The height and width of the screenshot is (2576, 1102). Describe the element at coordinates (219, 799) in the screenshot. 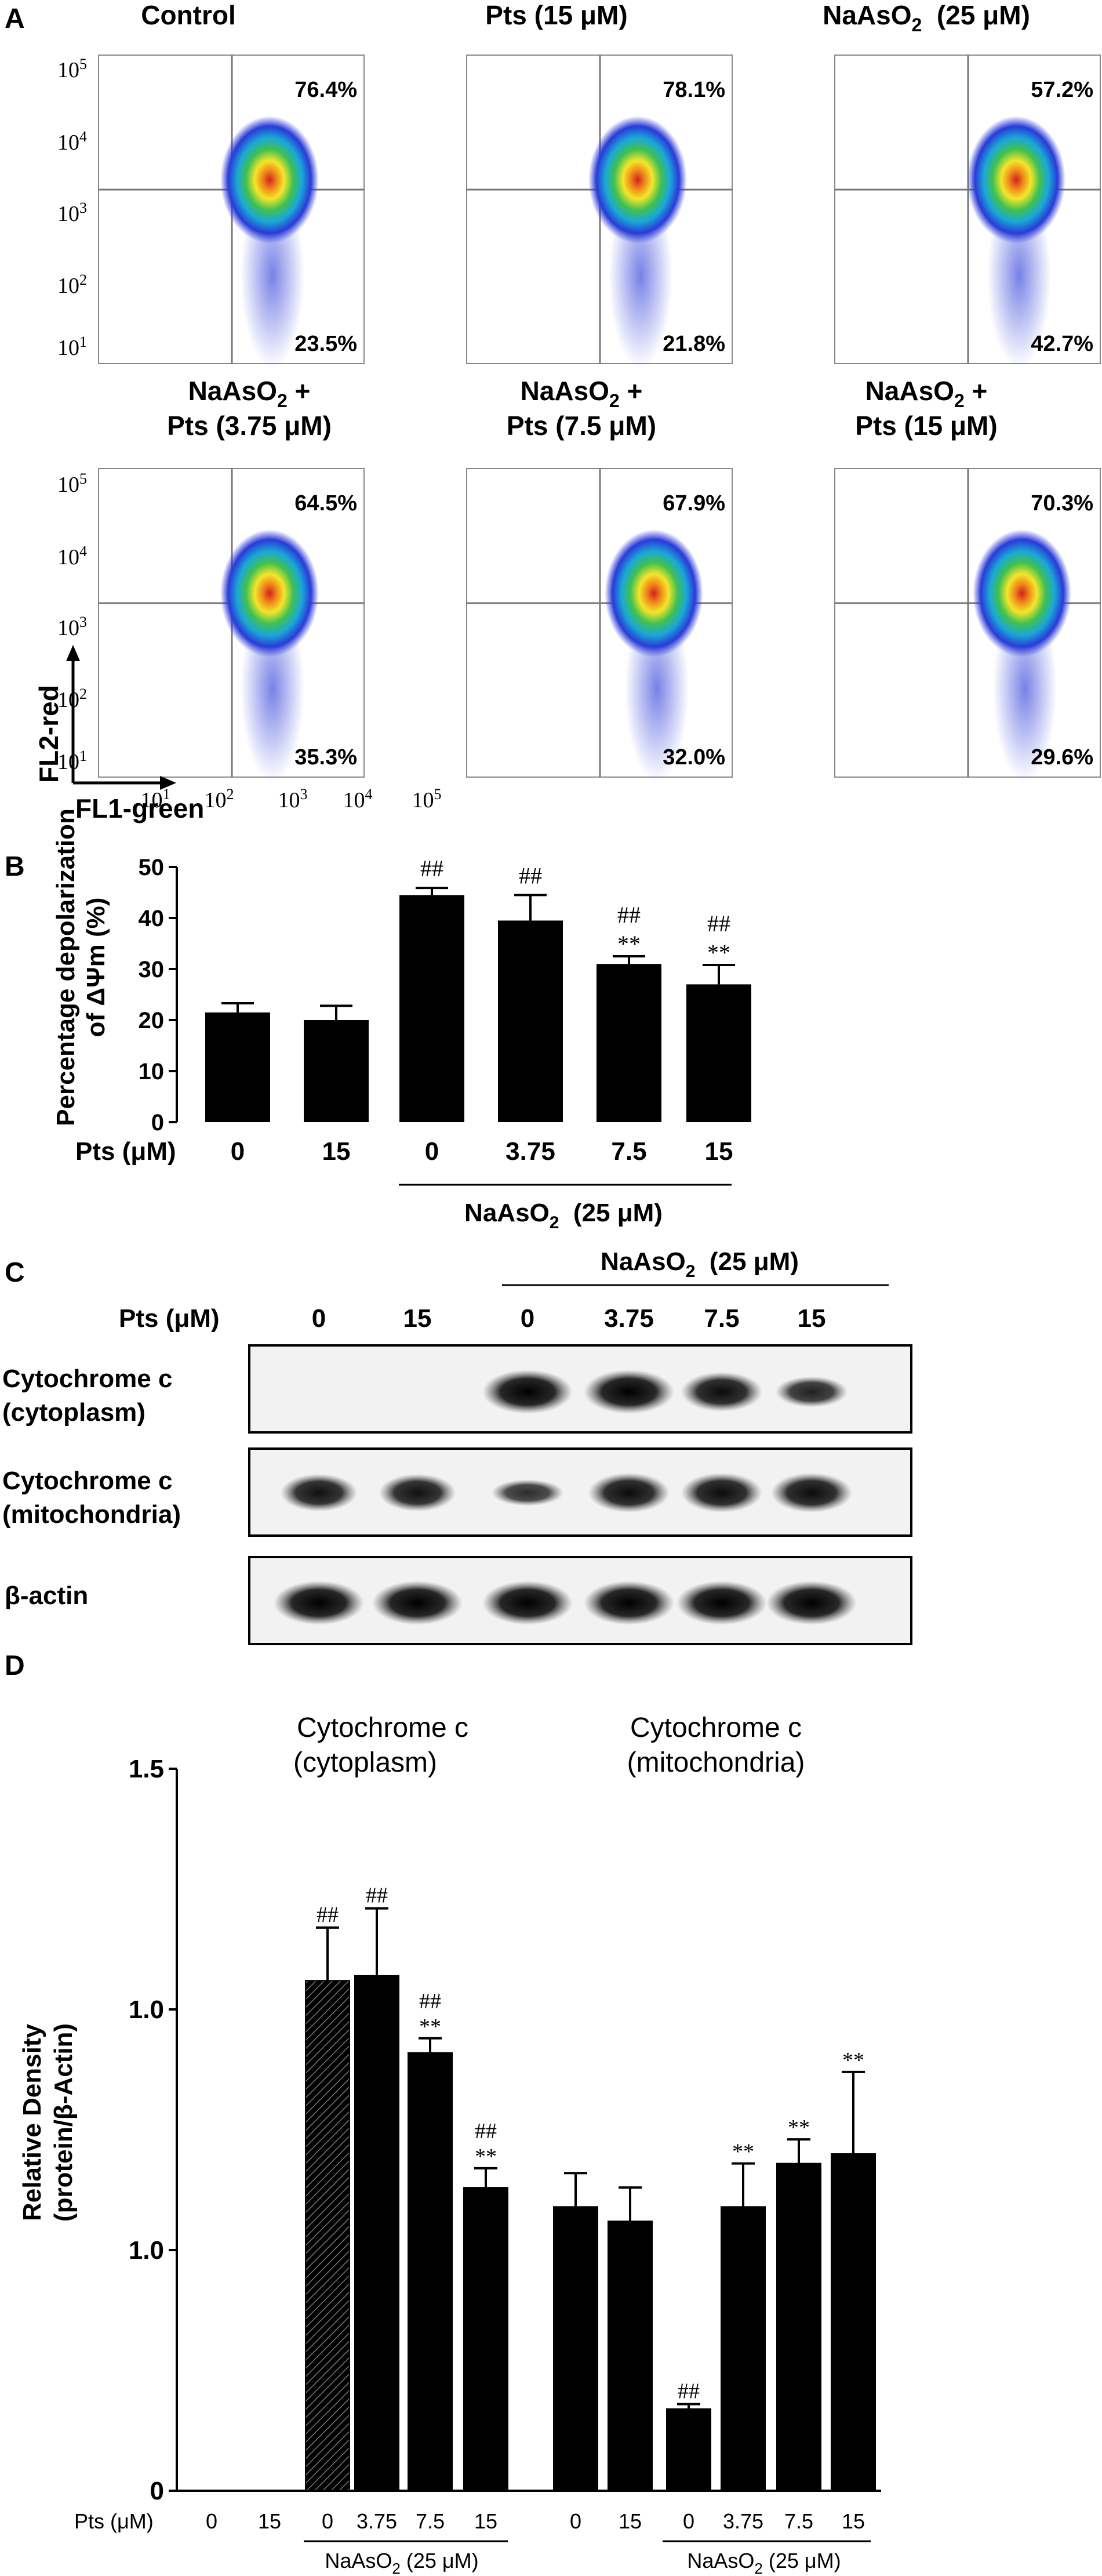

I see `flow-x-tick: 10²` at that location.